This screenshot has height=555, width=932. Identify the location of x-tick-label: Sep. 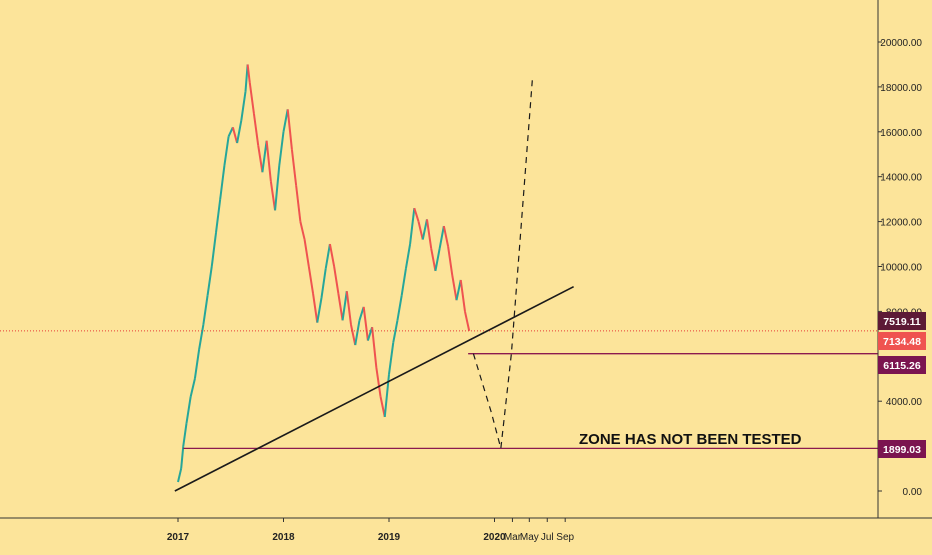
(565, 537).